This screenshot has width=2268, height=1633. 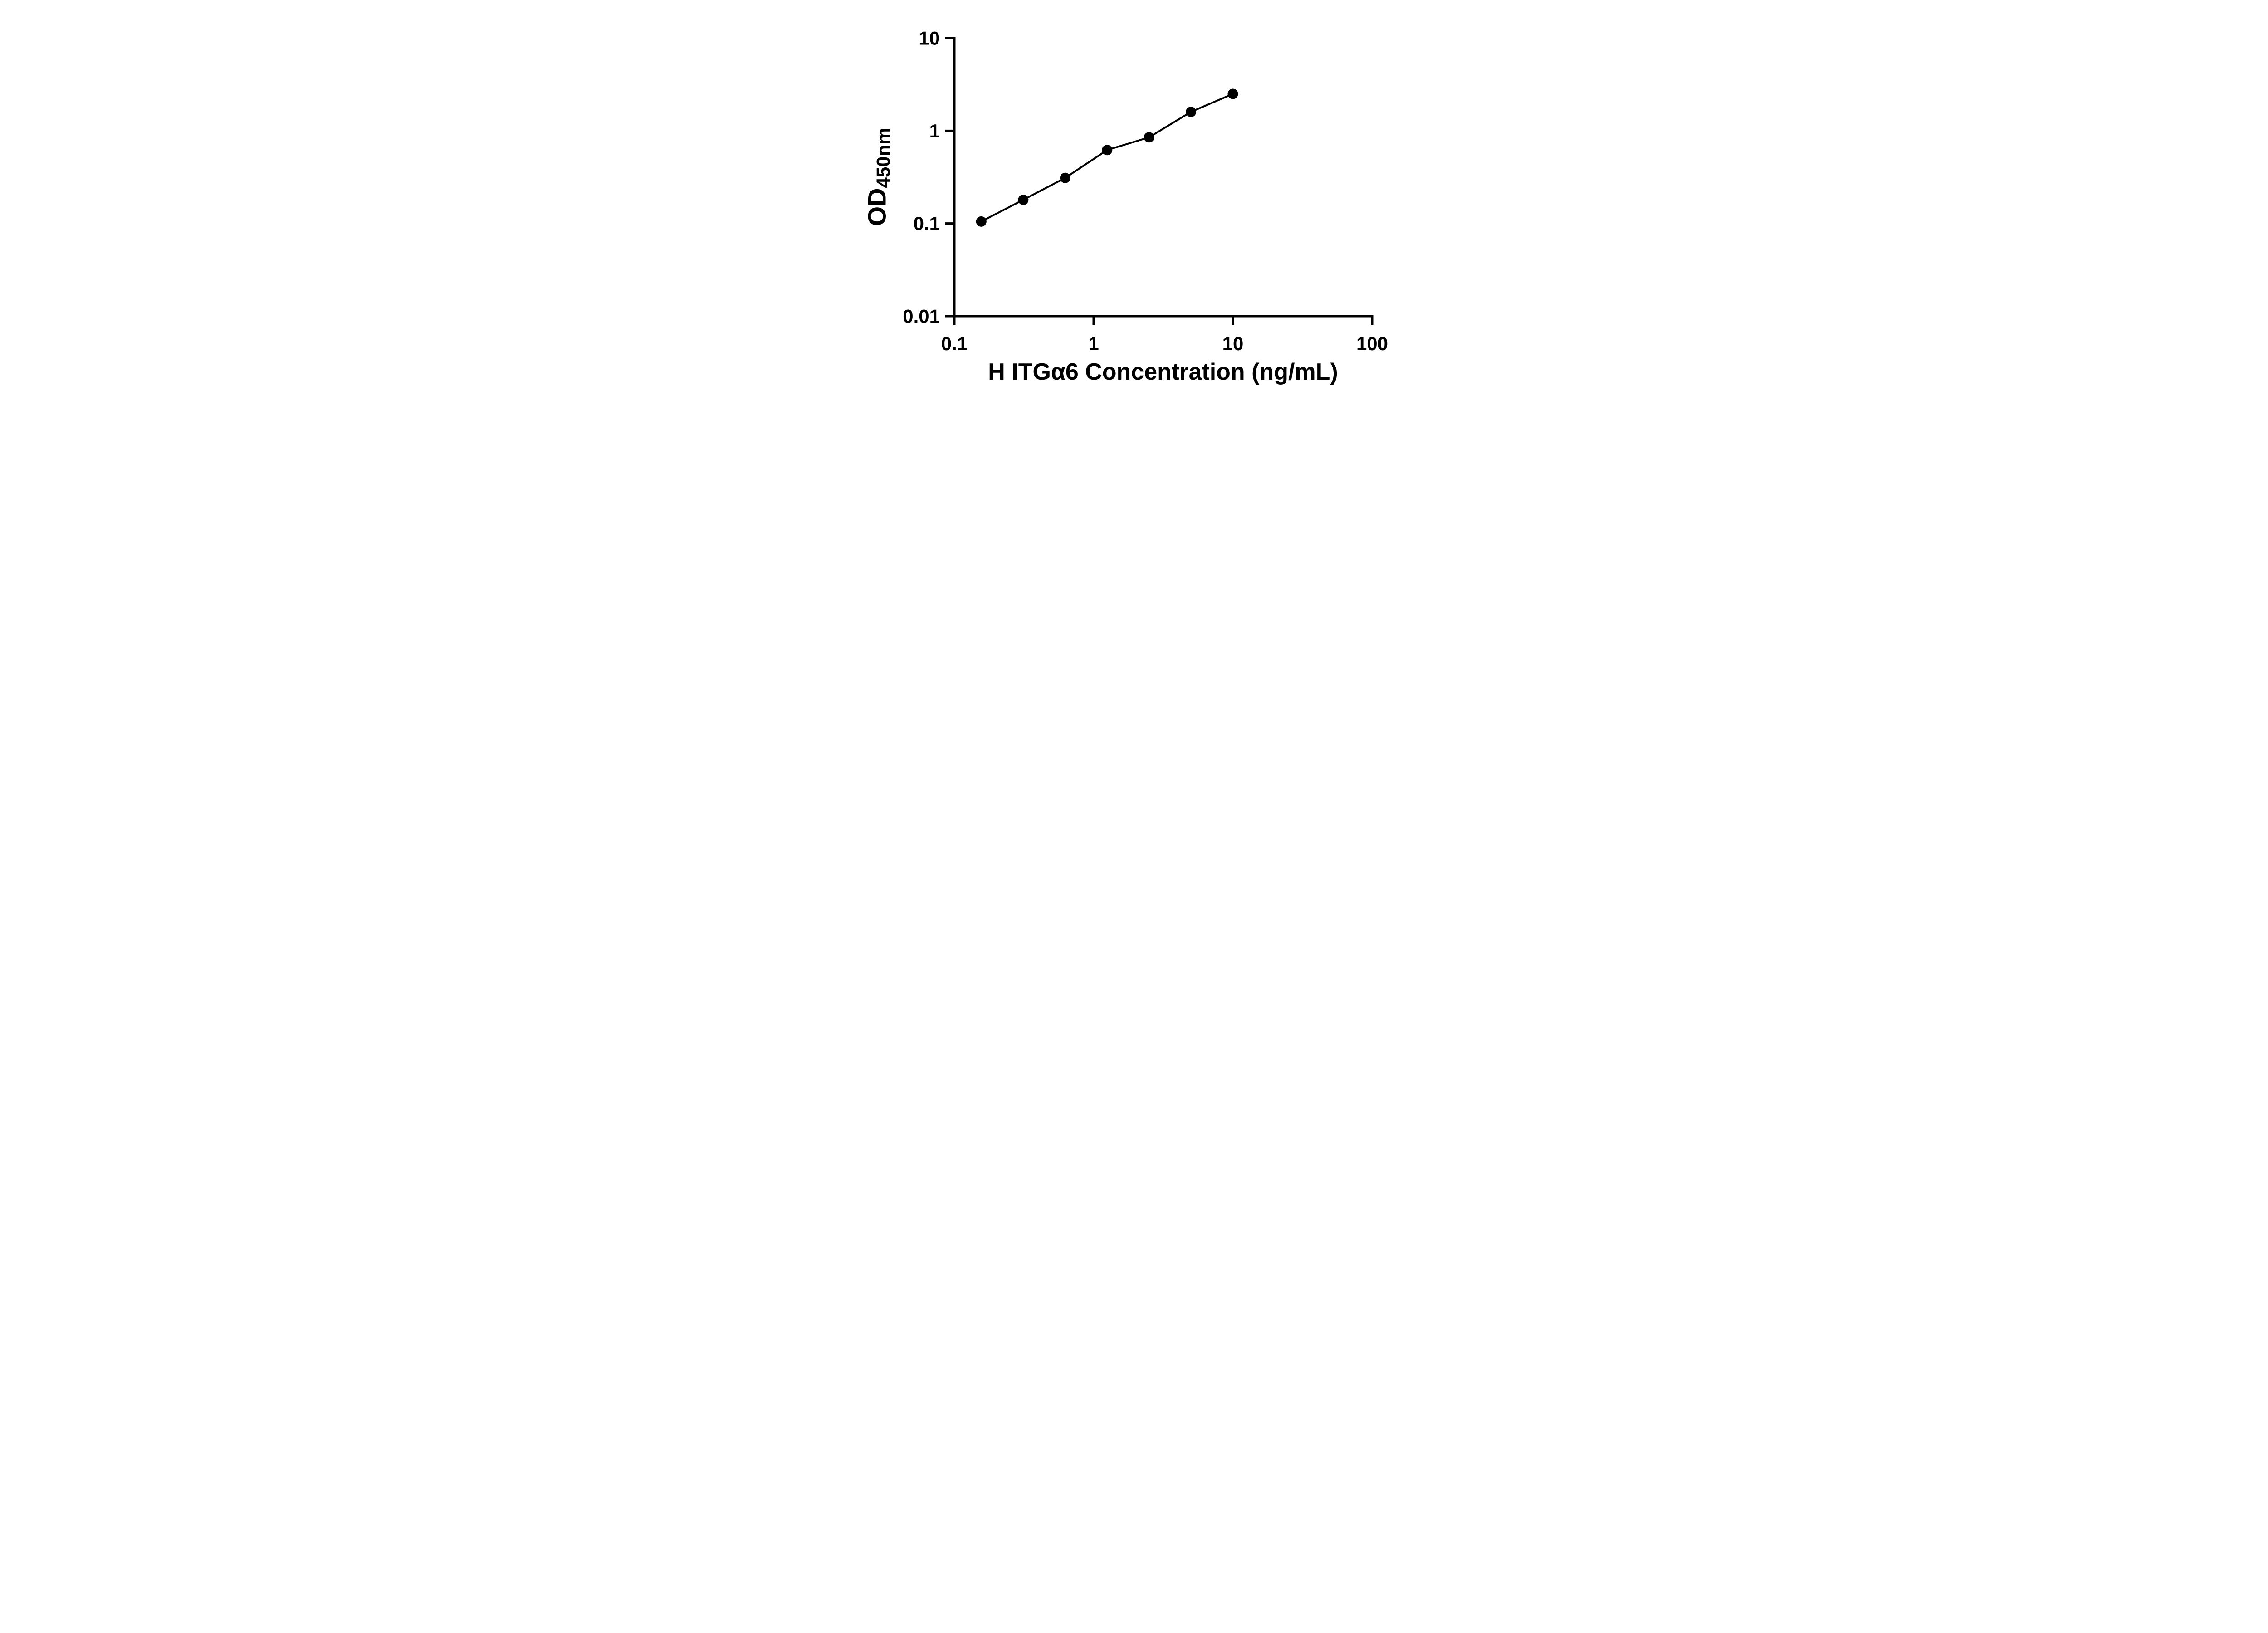 What do you see at coordinates (922, 316) in the screenshot?
I see `y-axis-tick-label: 0.01` at bounding box center [922, 316].